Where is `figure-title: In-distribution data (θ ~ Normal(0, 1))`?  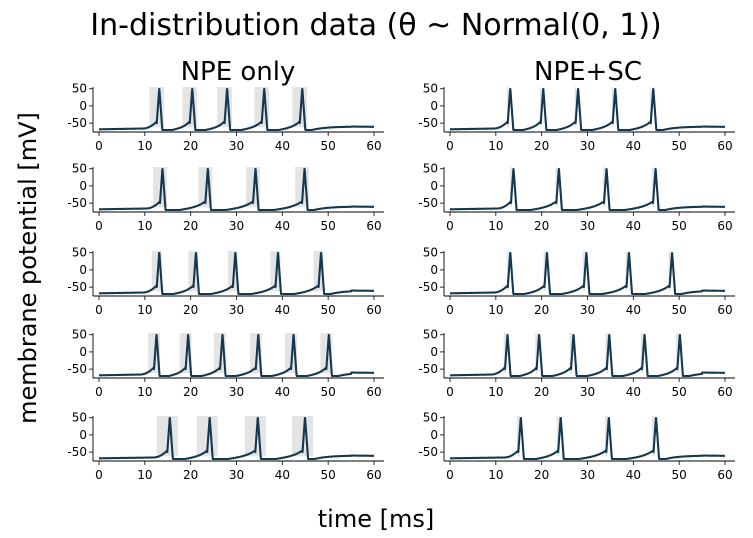 figure-title: In-distribution data (θ ~ Normal(0, 1)) is located at coordinates (375, 25).